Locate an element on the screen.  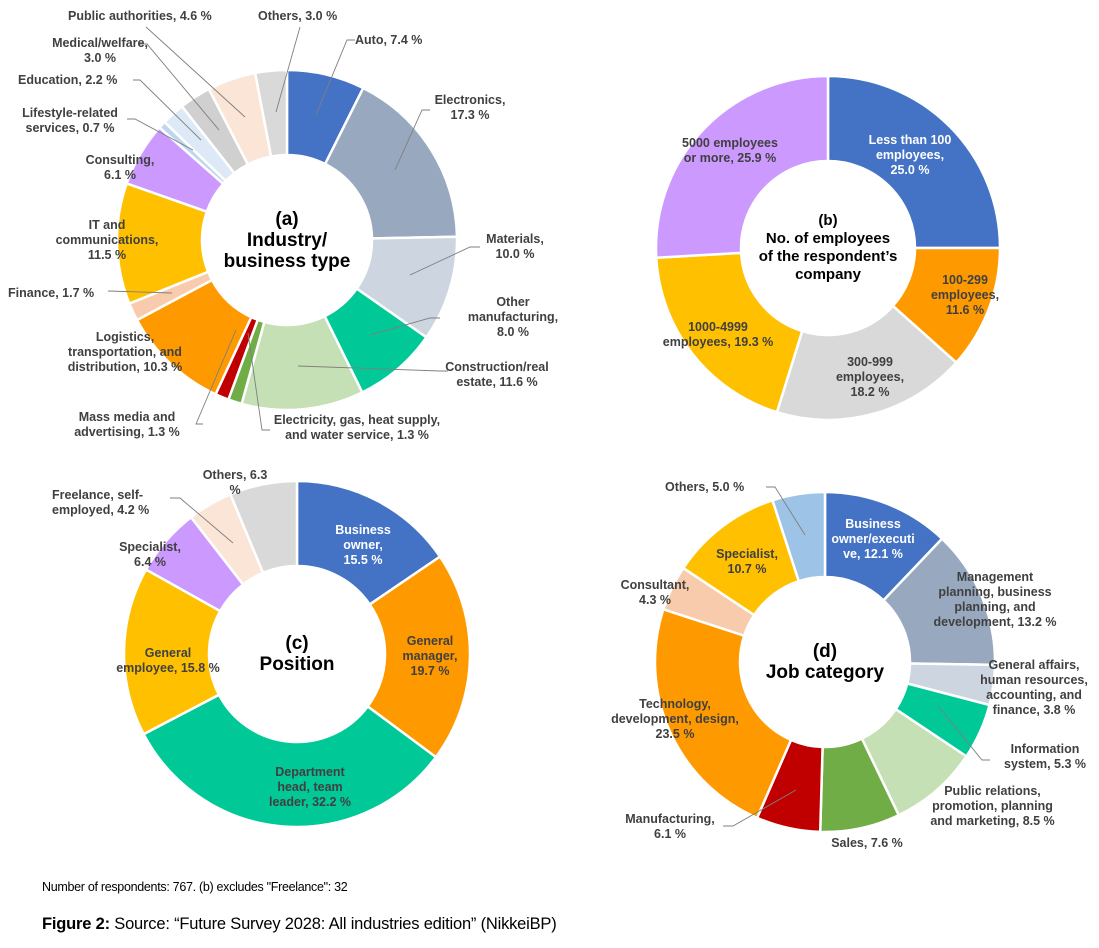
data-label-a-2: Materials, 10.0 % is located at coordinates (515, 246).